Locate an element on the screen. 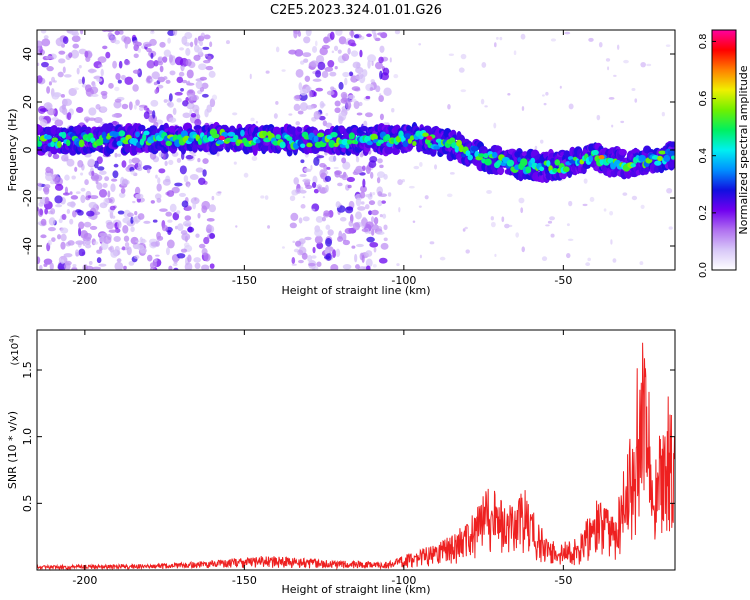 This screenshot has height=600, width=750. y-tick-label: 40 is located at coordinates (27, 54).